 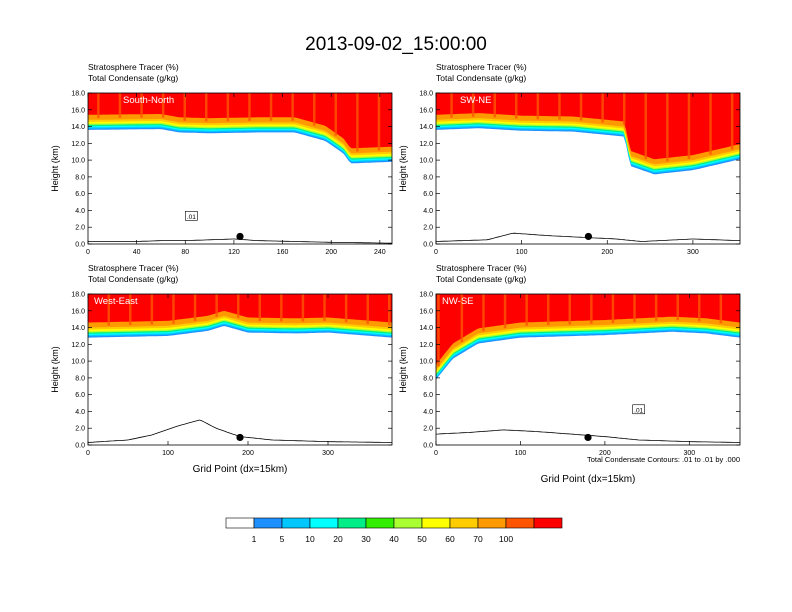 What do you see at coordinates (80, 211) in the screenshot?
I see `y-tick-label: 4.0` at bounding box center [80, 211].